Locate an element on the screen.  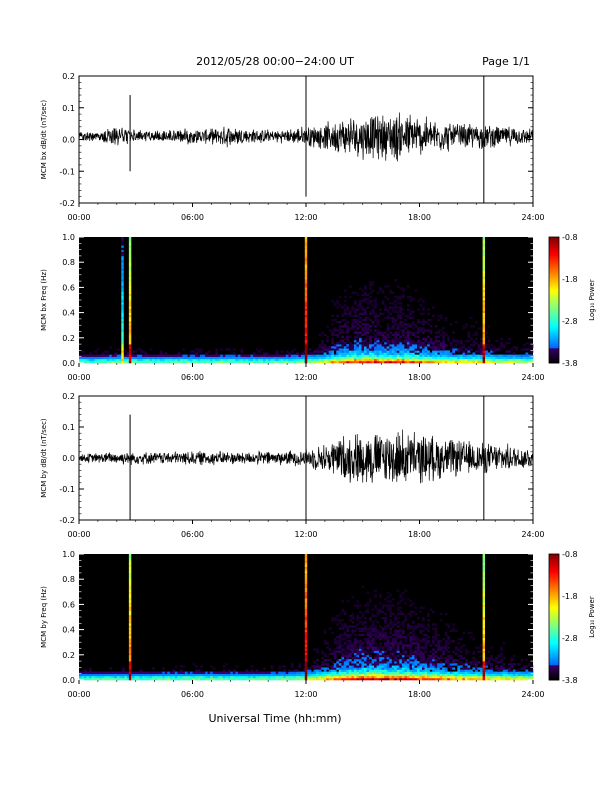
x-tick-label: 00:00 is located at coordinates (78, 377).